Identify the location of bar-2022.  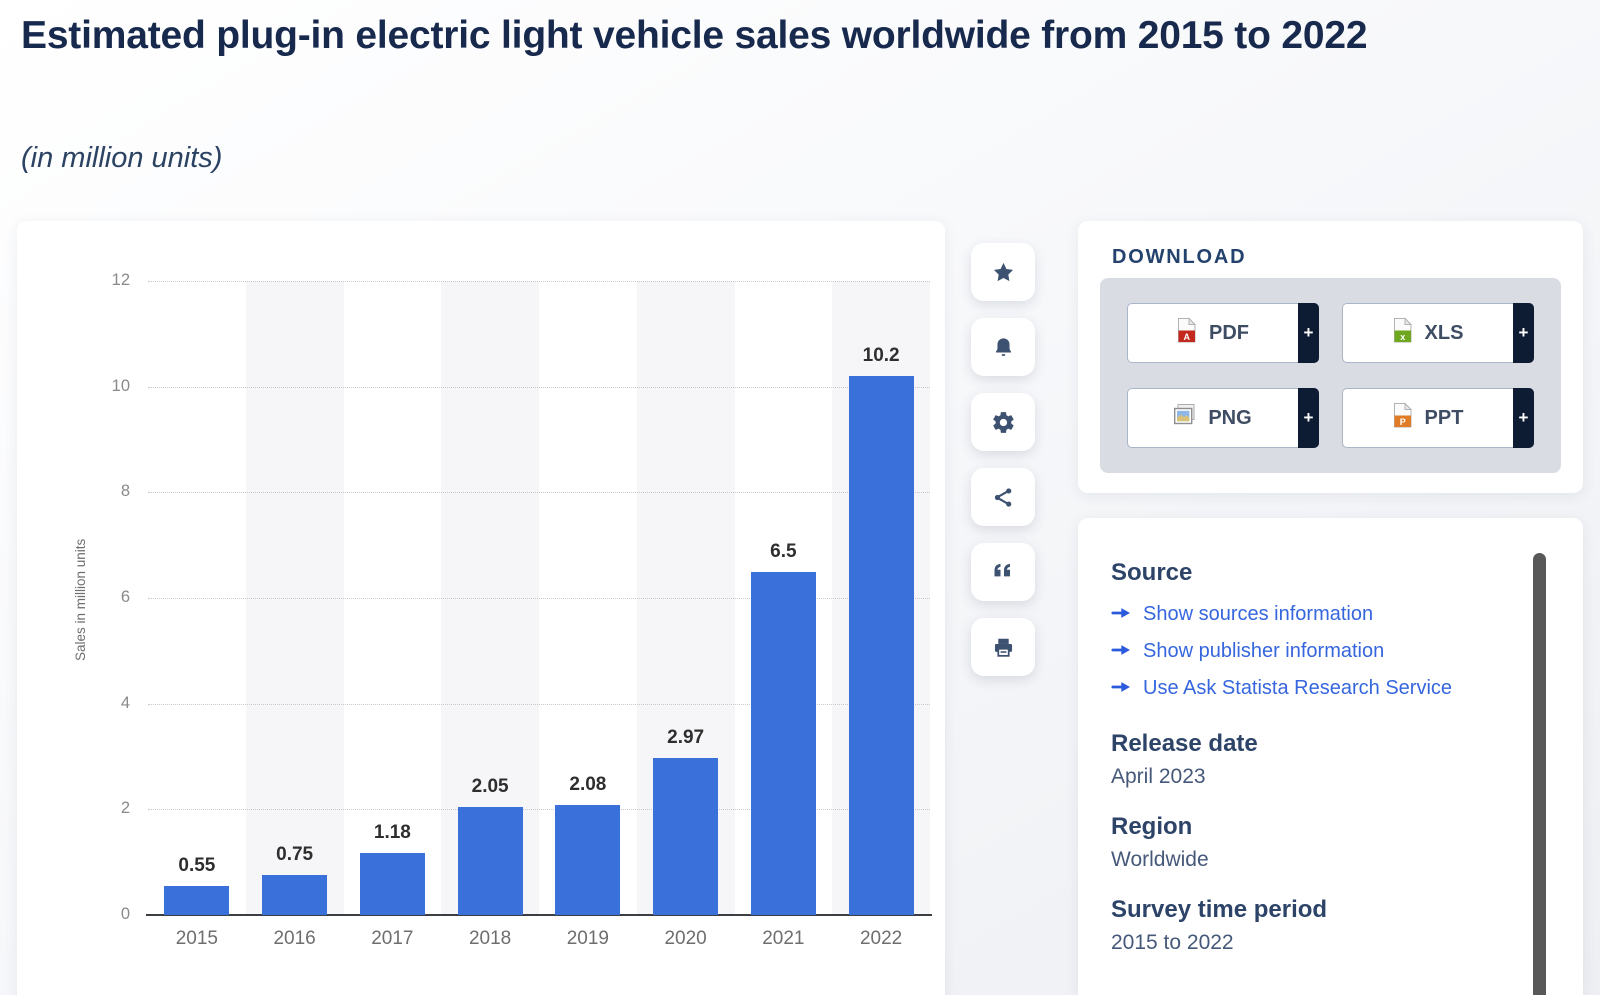
(881, 645).